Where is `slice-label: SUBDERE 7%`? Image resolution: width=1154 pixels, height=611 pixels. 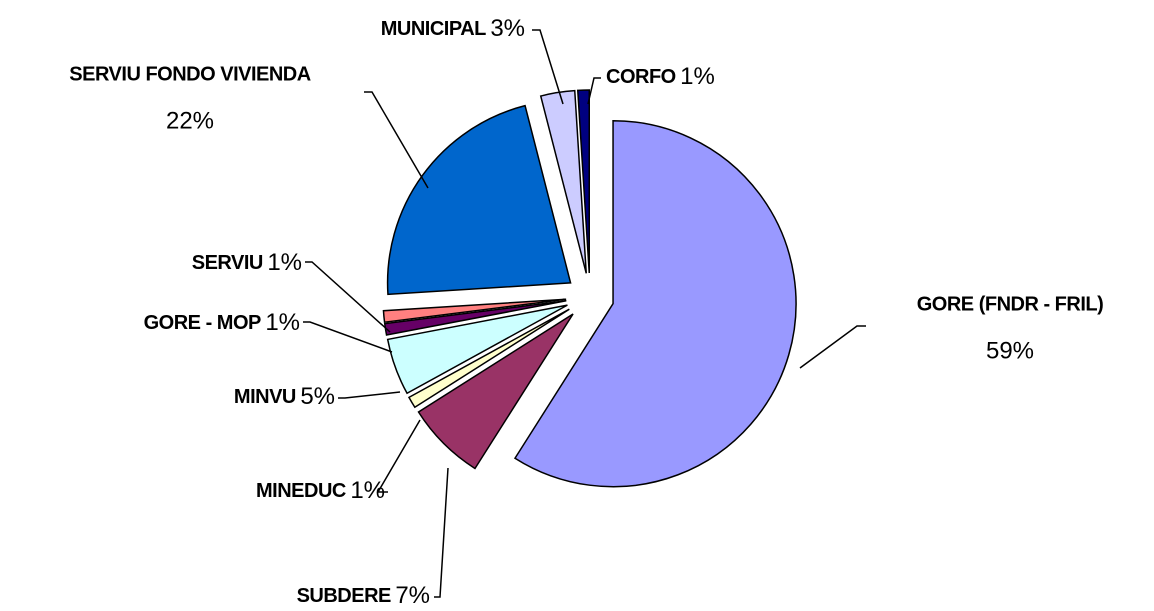 slice-label: SUBDERE 7% is located at coordinates (363, 595).